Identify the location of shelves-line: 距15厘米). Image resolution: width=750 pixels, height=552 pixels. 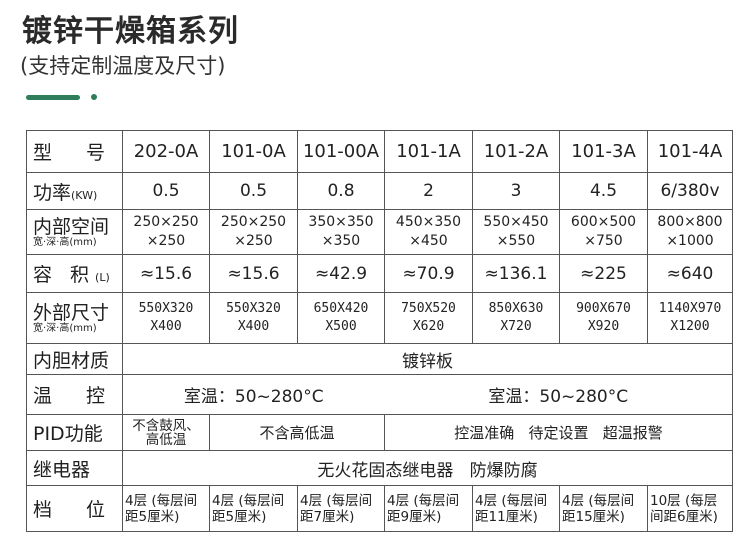
(593, 516).